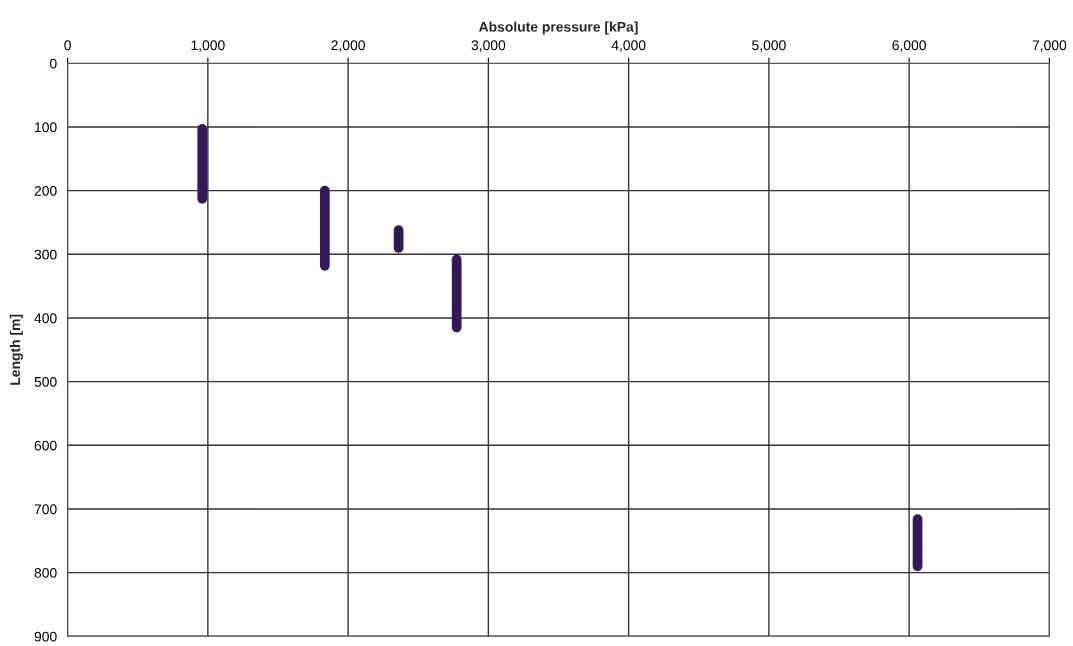  I want to click on y-tick-label: 500, so click(45, 381).